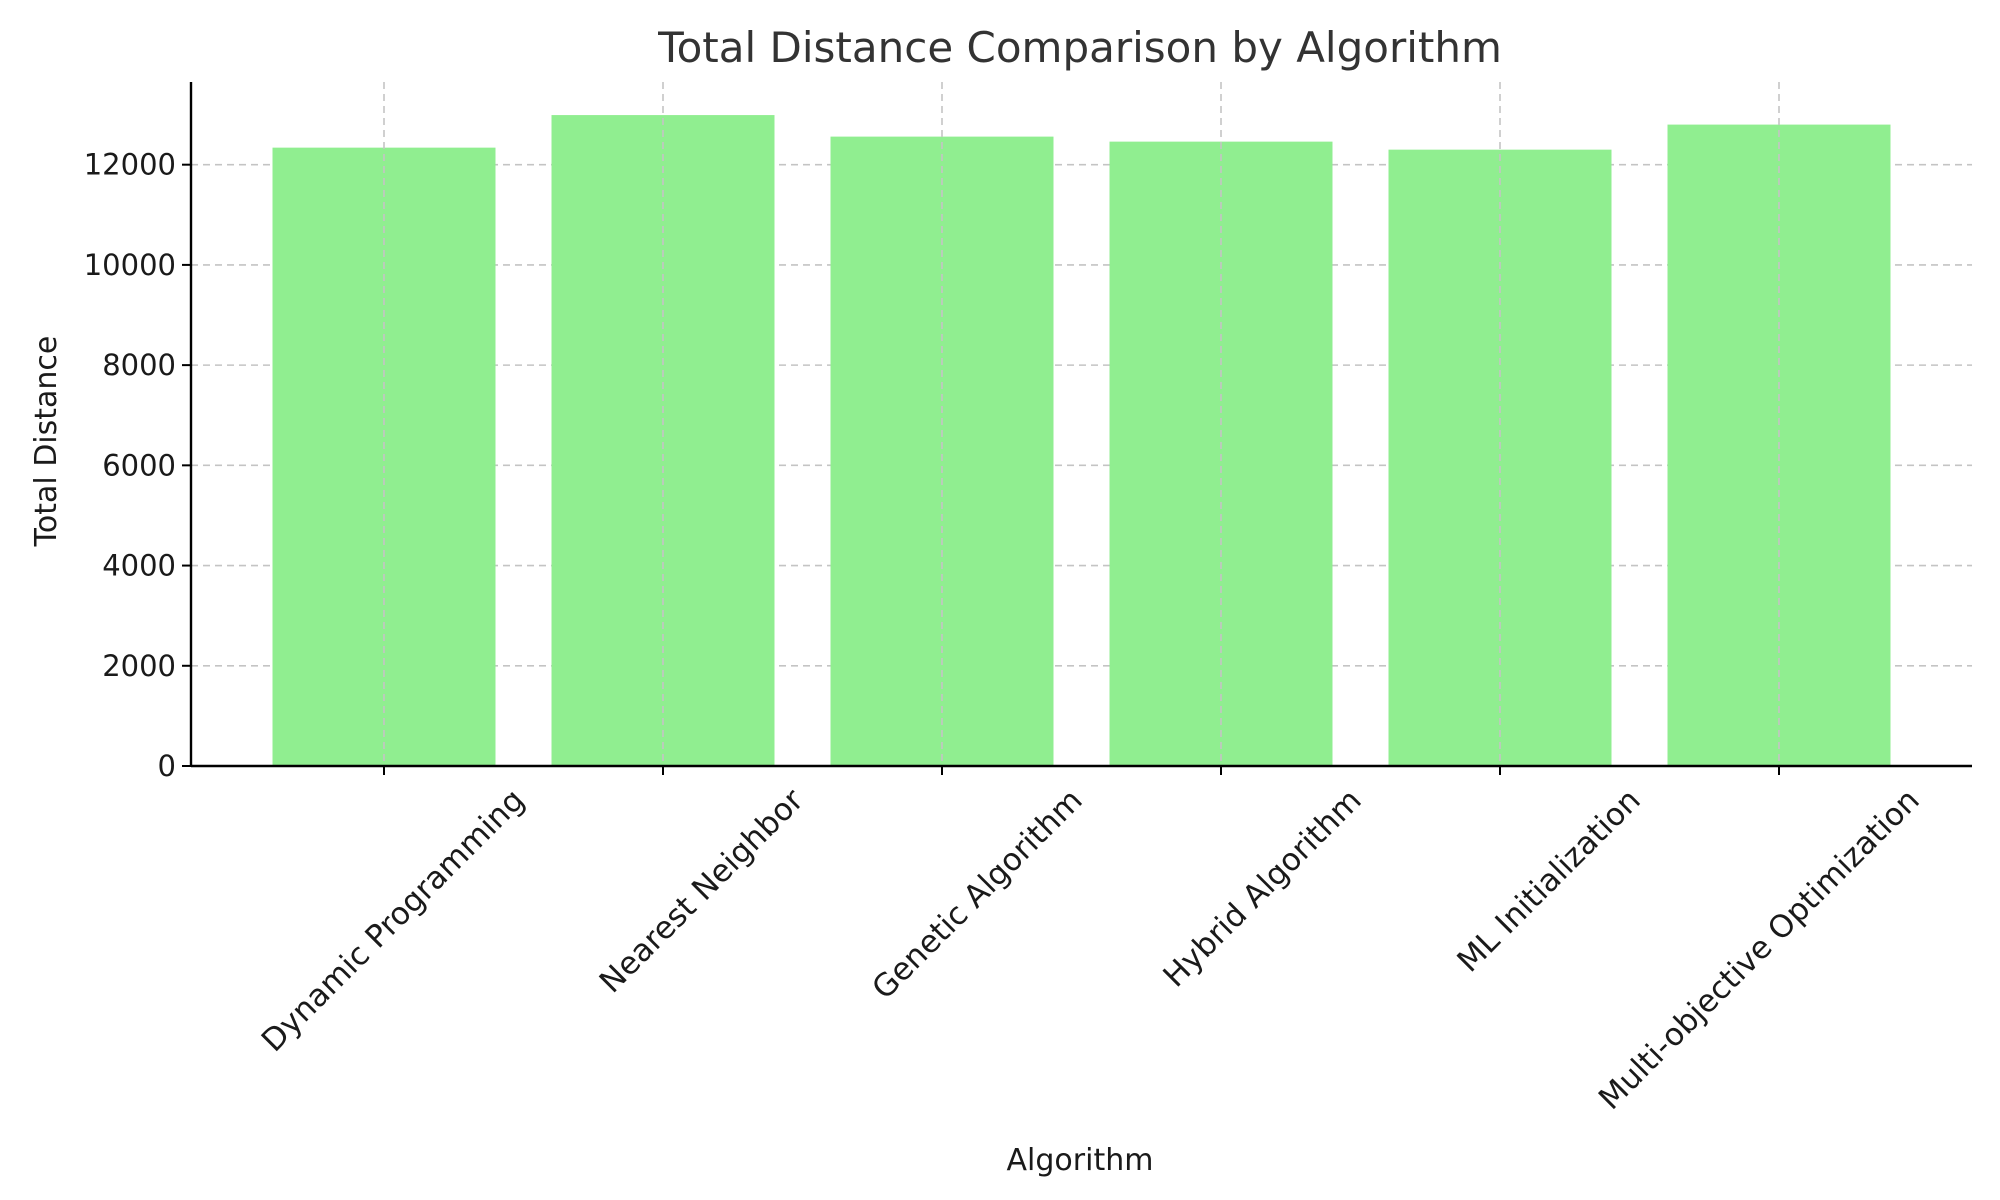  I want to click on x-tick-label: Dynamic Programming, so click(393, 920).